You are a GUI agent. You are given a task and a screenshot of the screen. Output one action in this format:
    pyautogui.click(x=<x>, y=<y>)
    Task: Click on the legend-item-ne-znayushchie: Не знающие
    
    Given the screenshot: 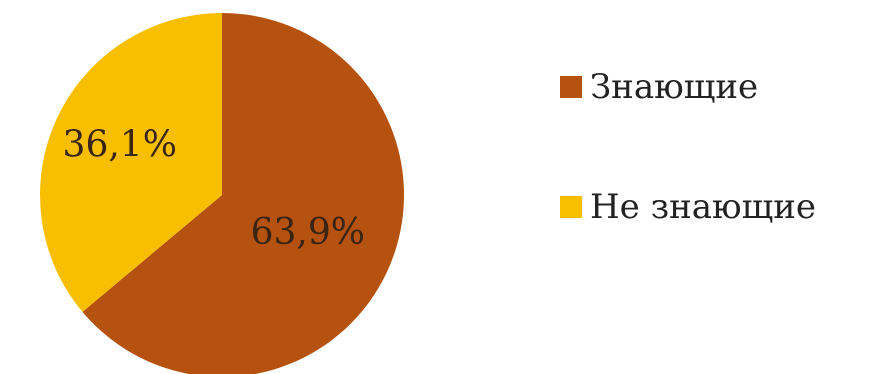 What is the action you would take?
    pyautogui.click(x=688, y=207)
    